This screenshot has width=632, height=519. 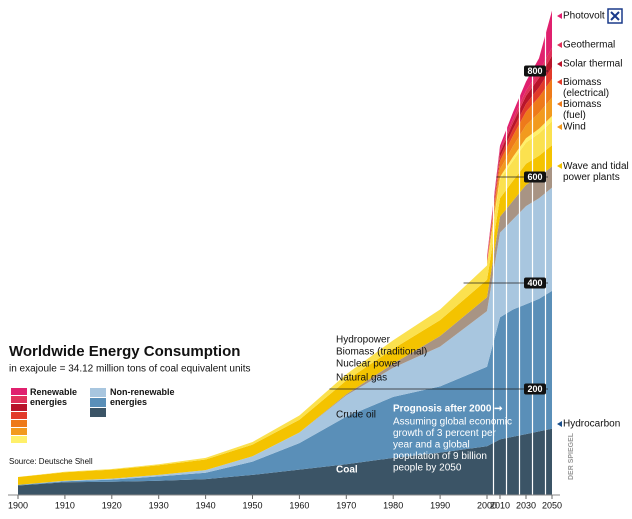 I want to click on annotation-line: people by 2050, so click(x=427, y=468).